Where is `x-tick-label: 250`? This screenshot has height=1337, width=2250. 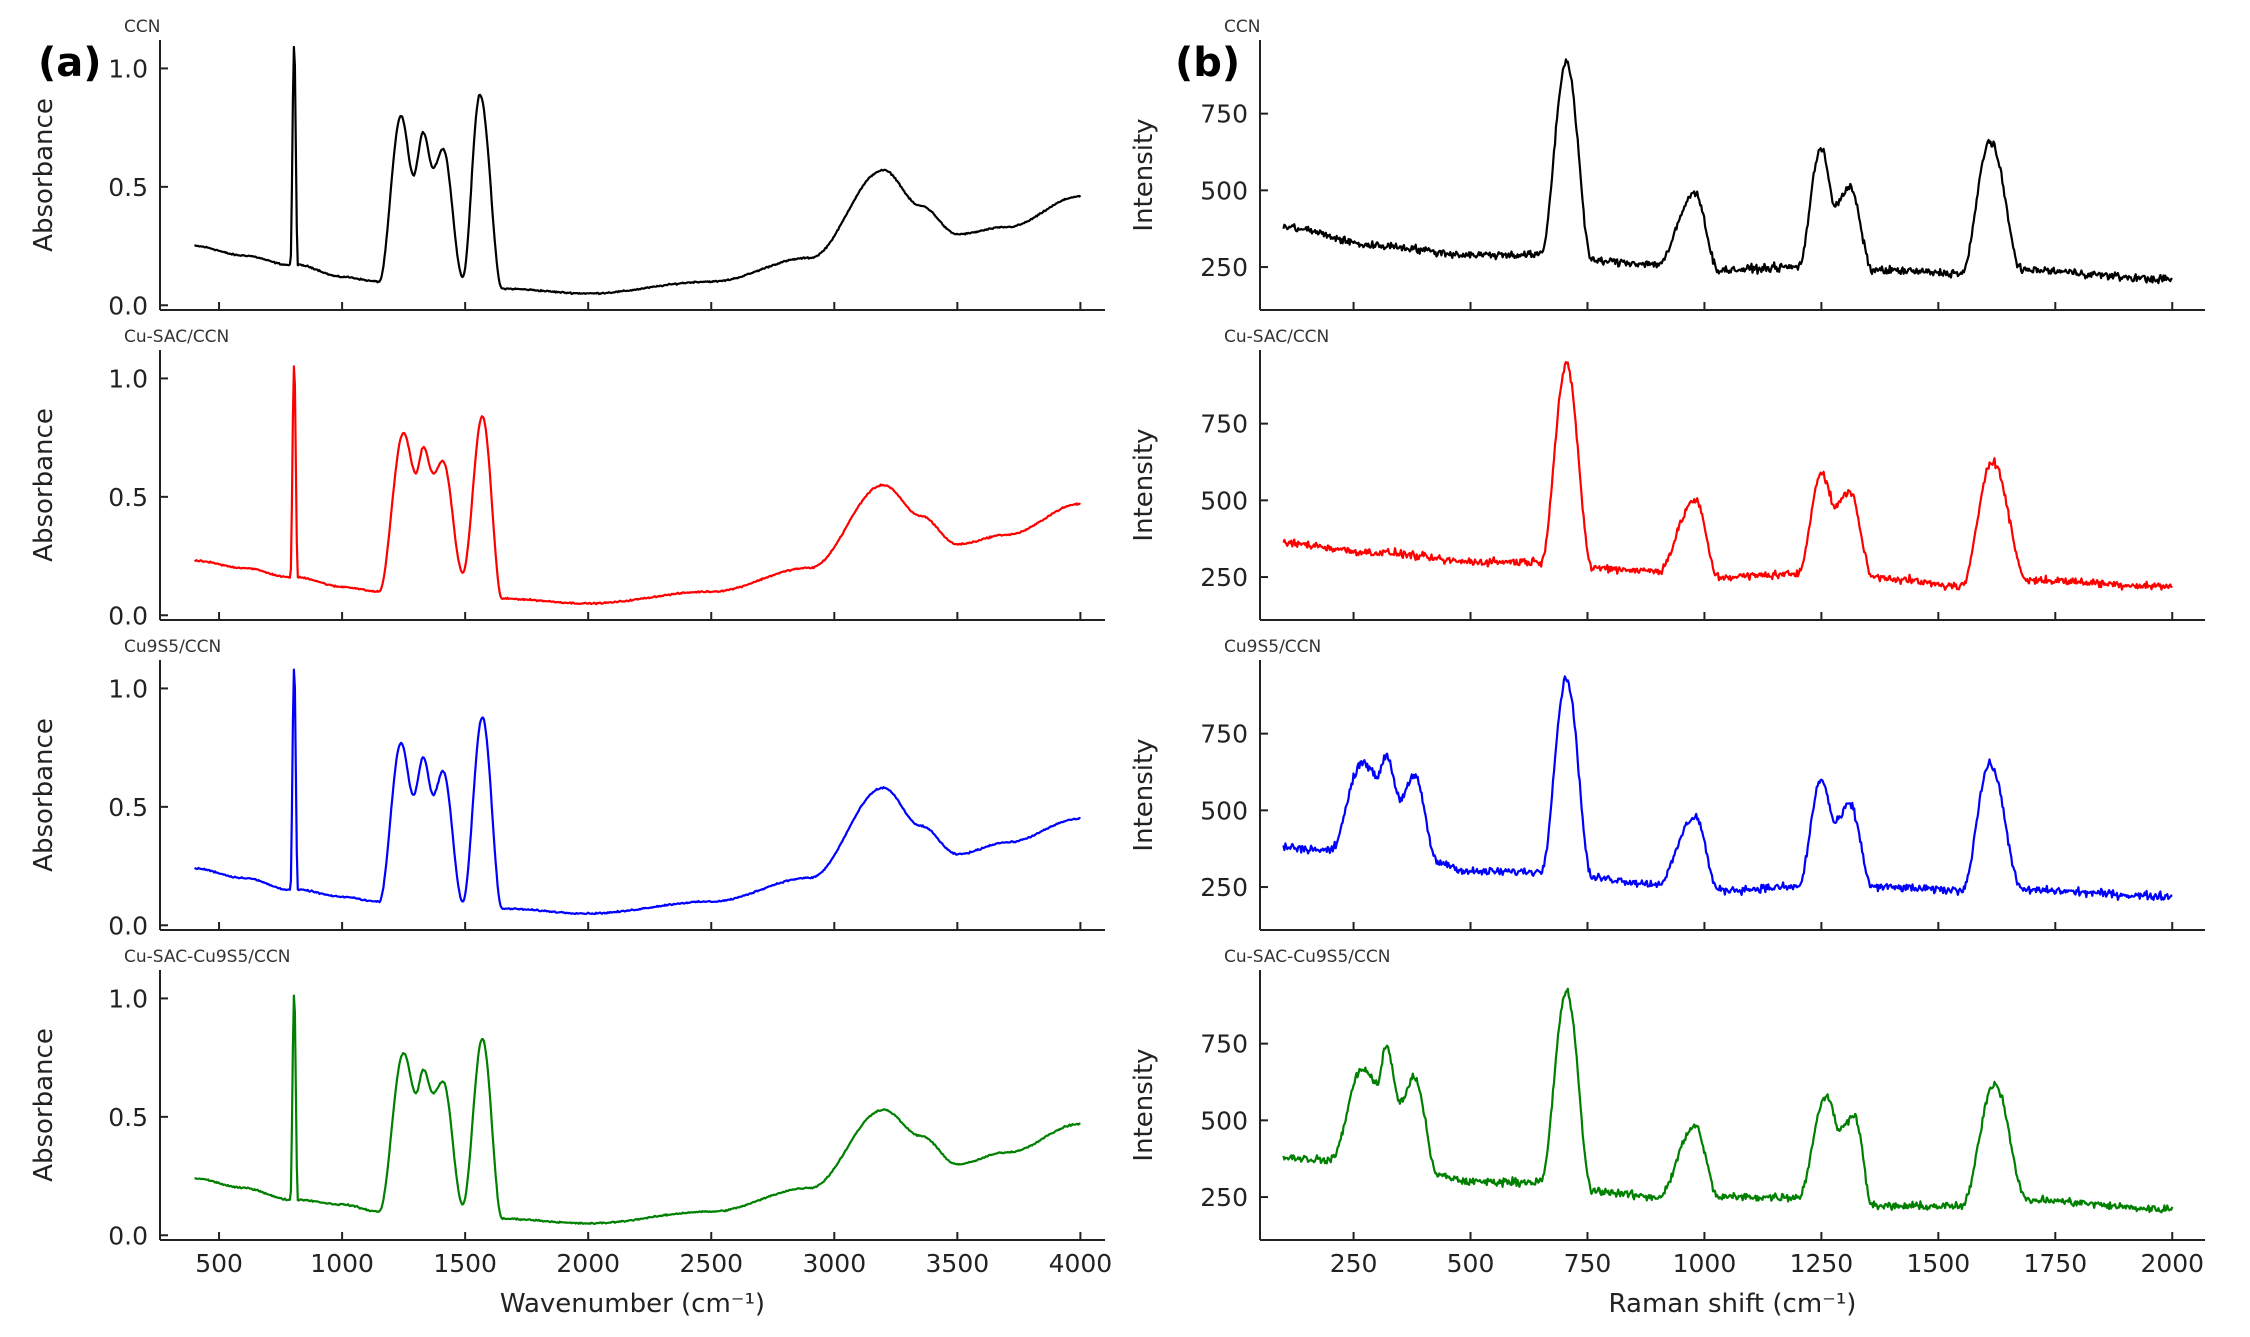 x-tick-label: 250 is located at coordinates (1354, 1263).